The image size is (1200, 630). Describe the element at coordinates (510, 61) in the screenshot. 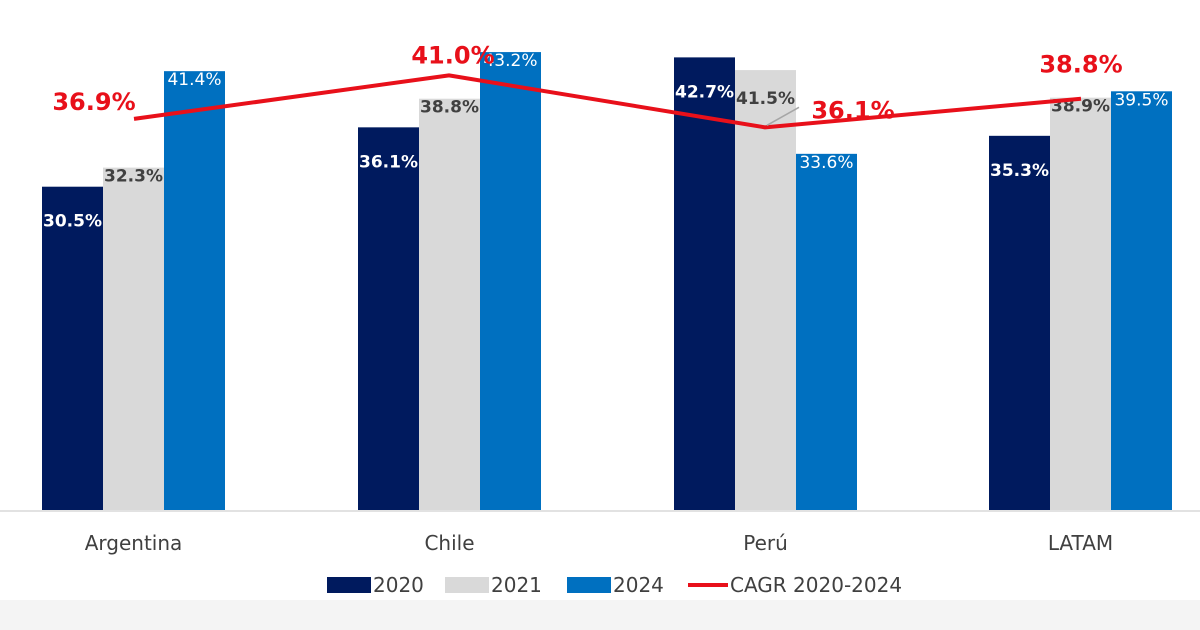

I see `bar-label-2024-chile: 43.2%` at that location.